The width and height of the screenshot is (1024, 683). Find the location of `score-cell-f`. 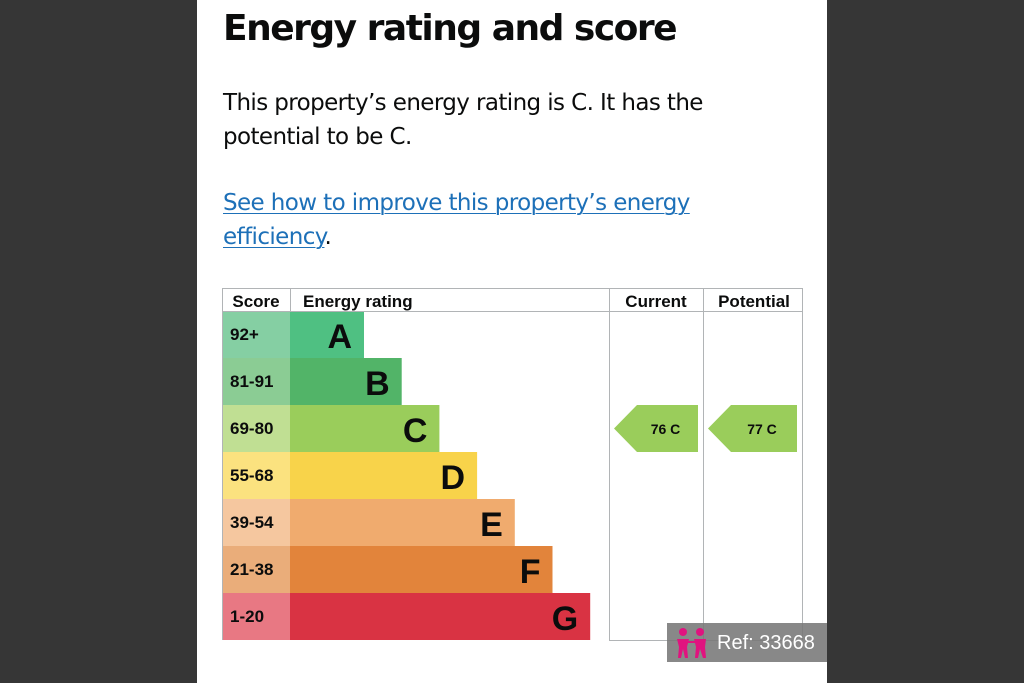

score-cell-f is located at coordinates (256, 569).